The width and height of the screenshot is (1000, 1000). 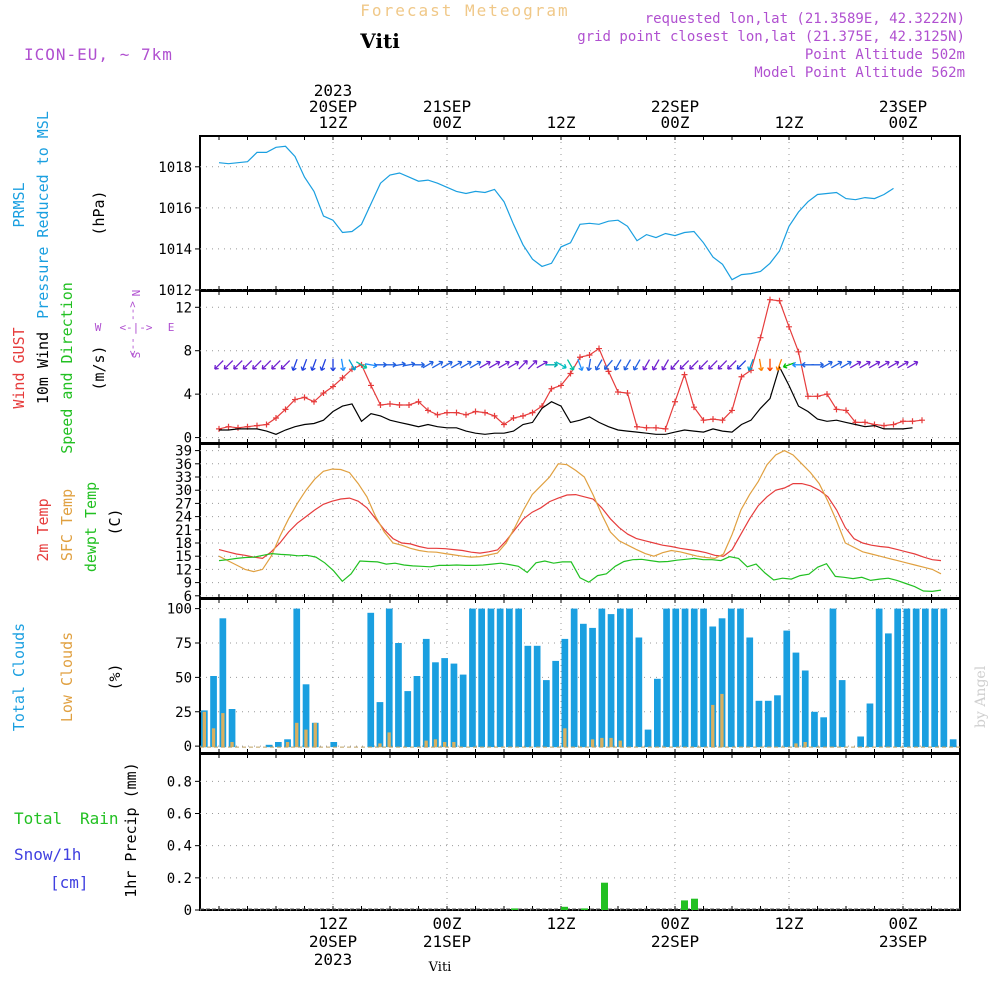 What do you see at coordinates (131, 829) in the screenshot?
I see `precip-label-unit: 1hr Precip (mm)` at bounding box center [131, 829].